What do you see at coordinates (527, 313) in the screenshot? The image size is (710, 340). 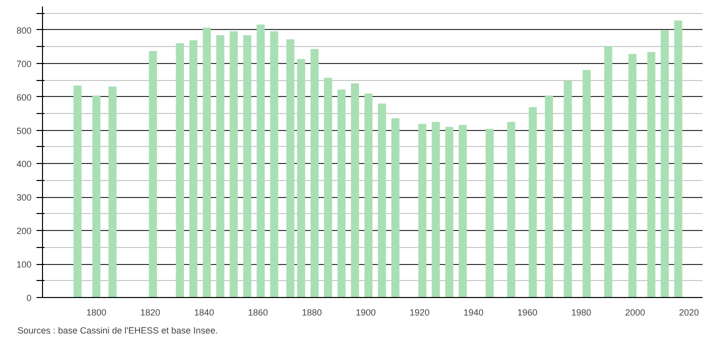 I see `x-tick-label: 1960` at bounding box center [527, 313].